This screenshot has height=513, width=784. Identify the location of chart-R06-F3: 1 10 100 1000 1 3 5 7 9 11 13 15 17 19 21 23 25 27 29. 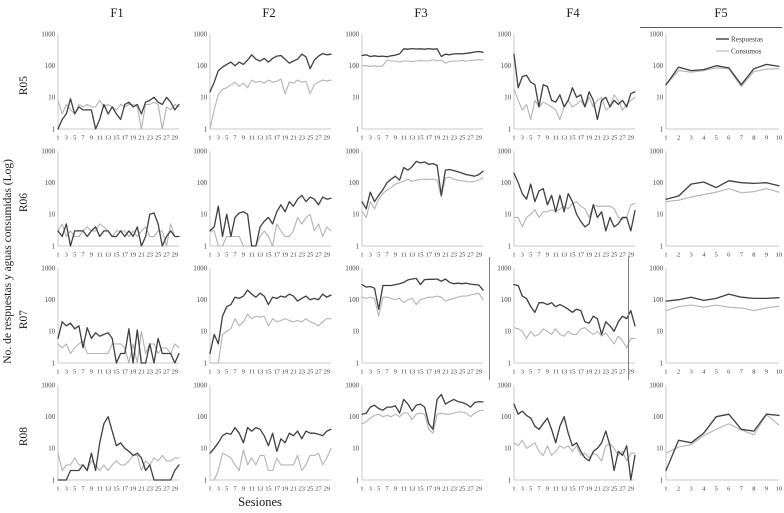
(412, 202).